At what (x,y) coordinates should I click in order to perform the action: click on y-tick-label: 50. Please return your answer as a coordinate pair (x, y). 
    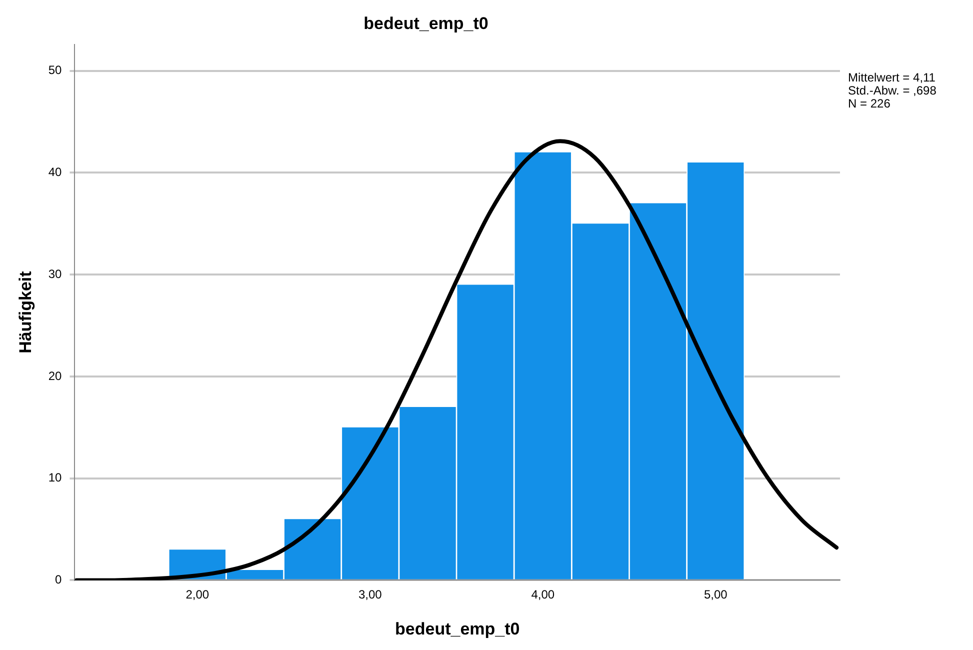
    Looking at the image, I should click on (55, 70).